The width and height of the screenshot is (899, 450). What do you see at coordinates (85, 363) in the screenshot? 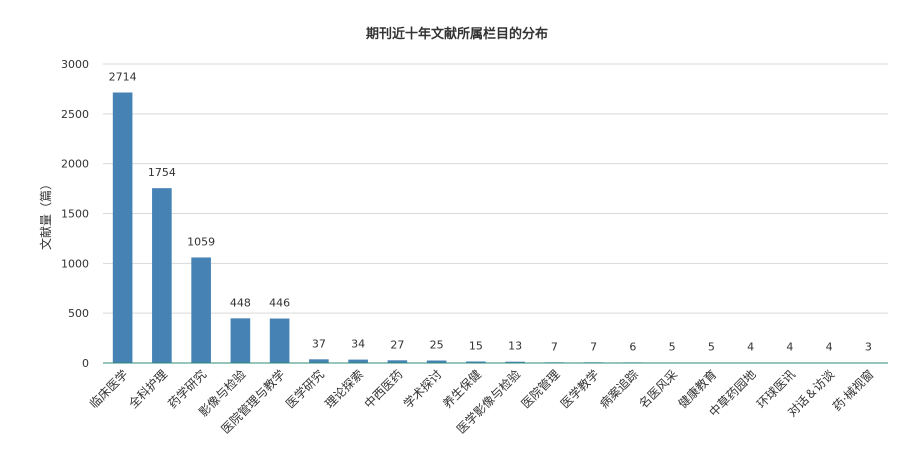
I see `y-tick-label: 0` at bounding box center [85, 363].